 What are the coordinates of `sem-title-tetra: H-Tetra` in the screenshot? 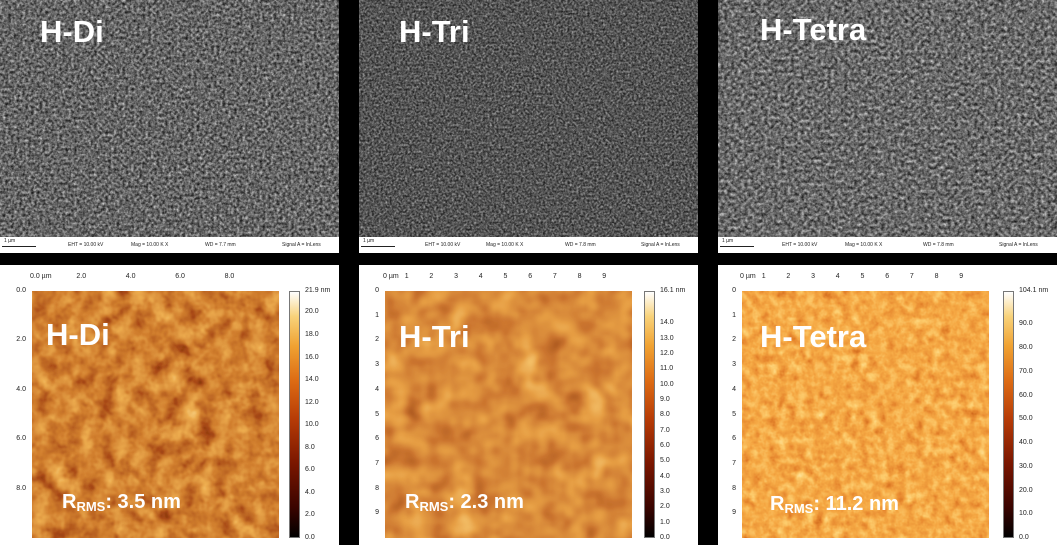 It's located at (813, 29).